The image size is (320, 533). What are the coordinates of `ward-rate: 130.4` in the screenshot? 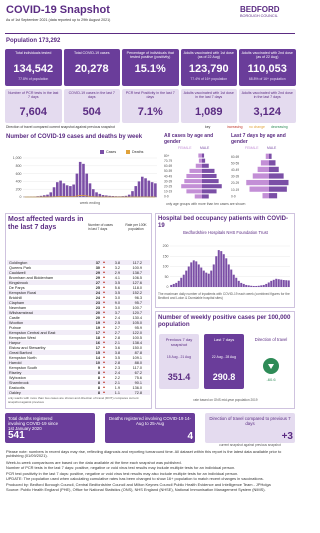 It's located at (137, 317).